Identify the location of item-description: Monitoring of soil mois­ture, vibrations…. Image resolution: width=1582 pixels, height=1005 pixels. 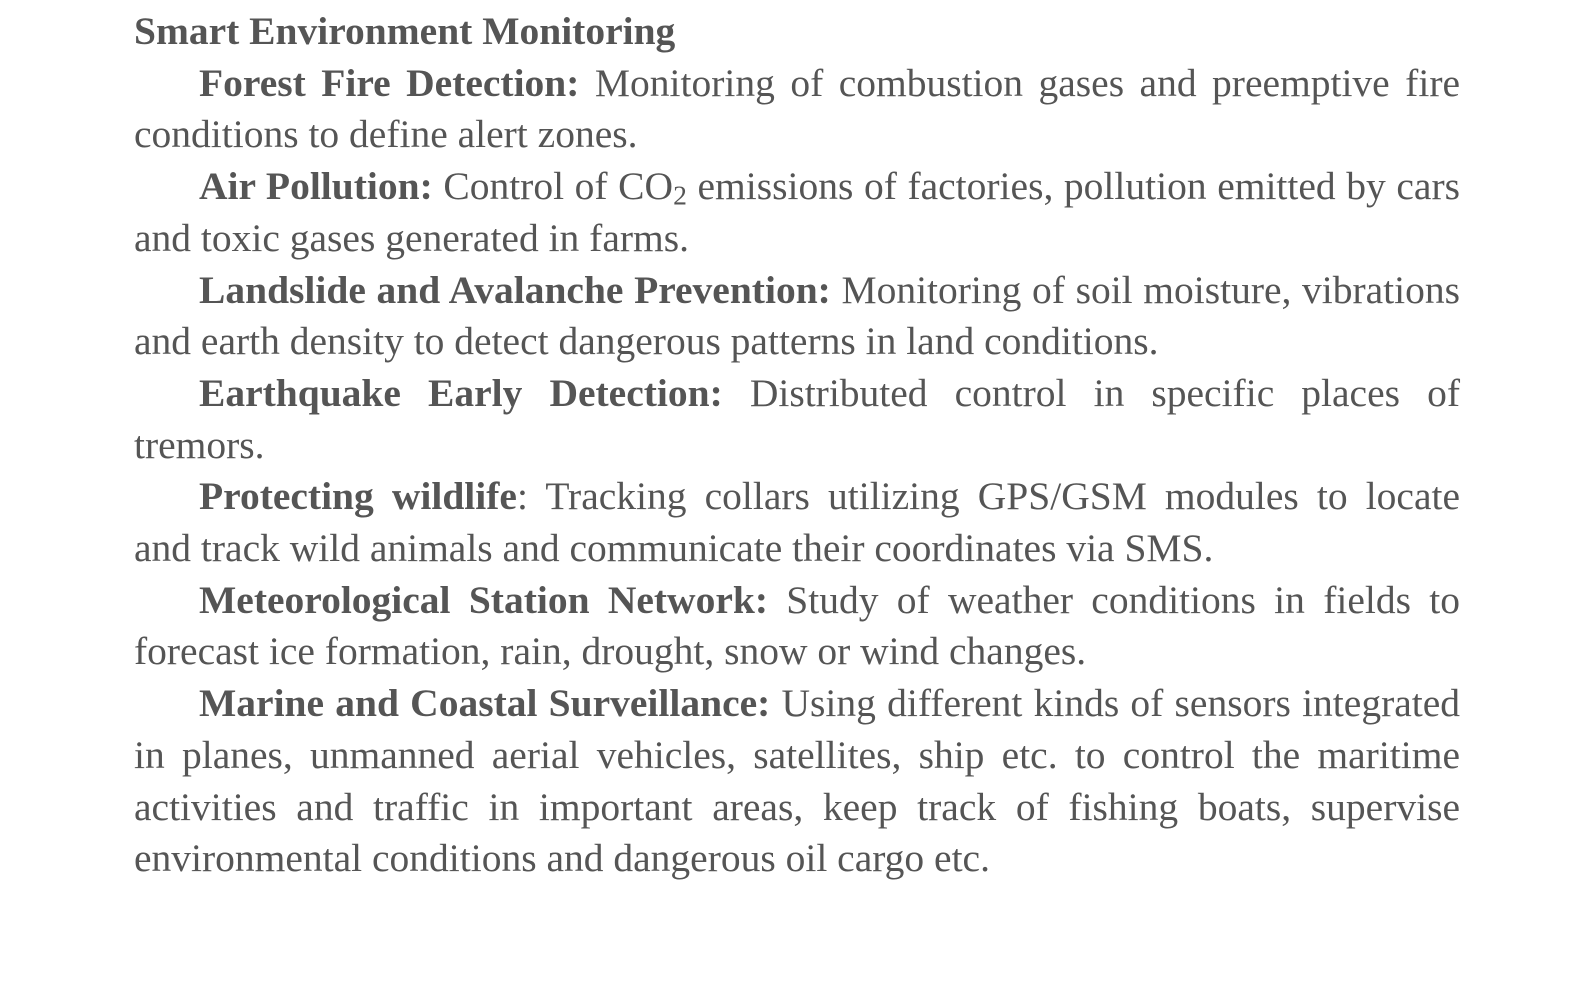
(797, 315).